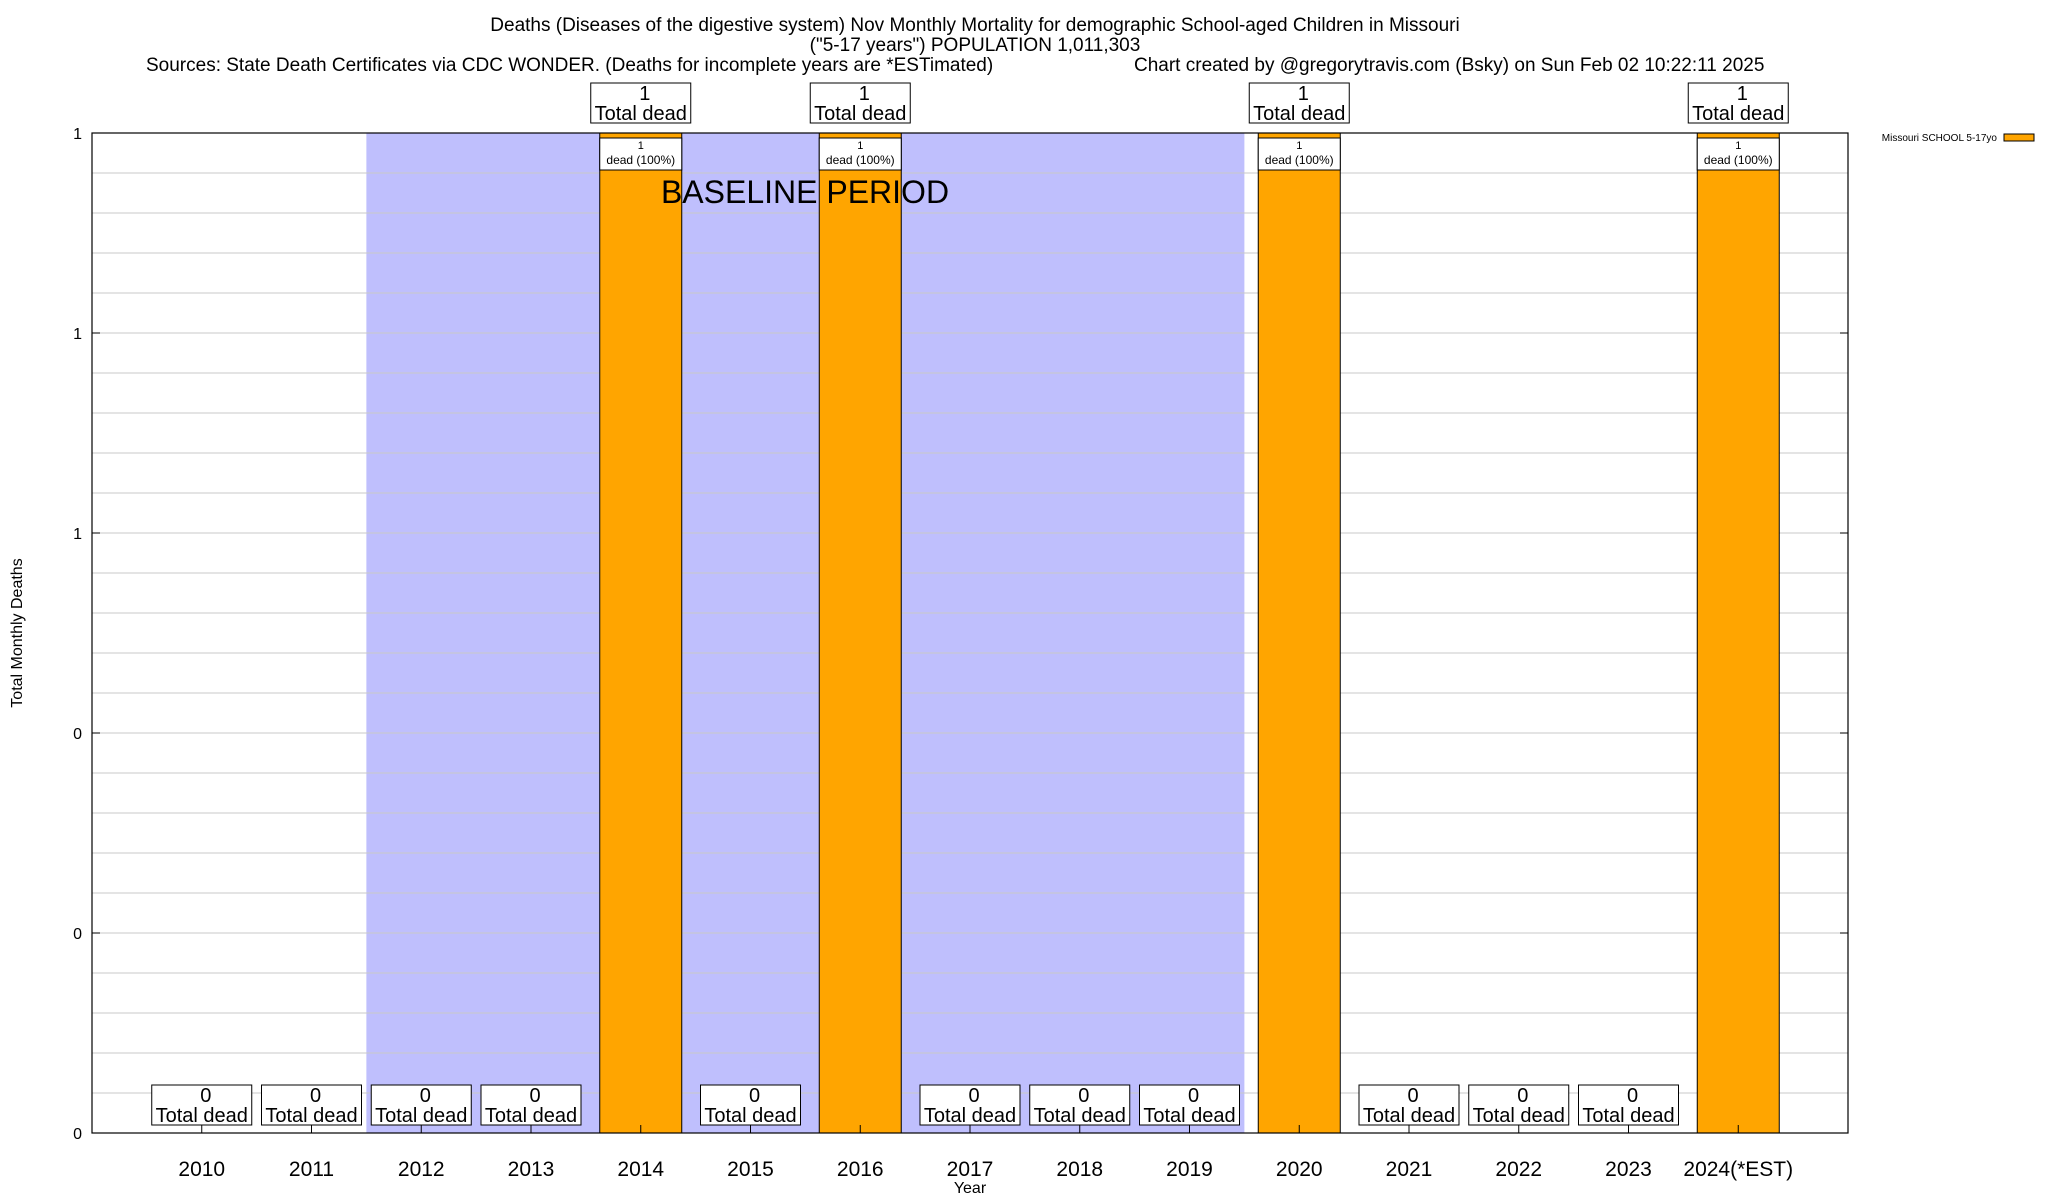 The height and width of the screenshot is (1200, 2048). I want to click on x-tick-label: 2015, so click(750, 1169).